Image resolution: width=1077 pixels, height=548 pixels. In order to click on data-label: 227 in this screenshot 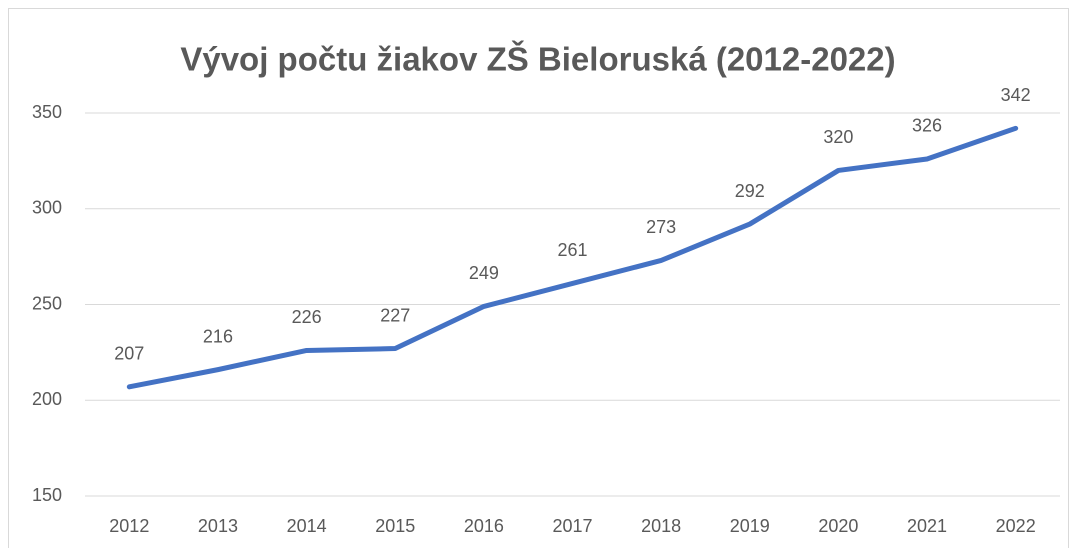, I will do `click(395, 315)`.